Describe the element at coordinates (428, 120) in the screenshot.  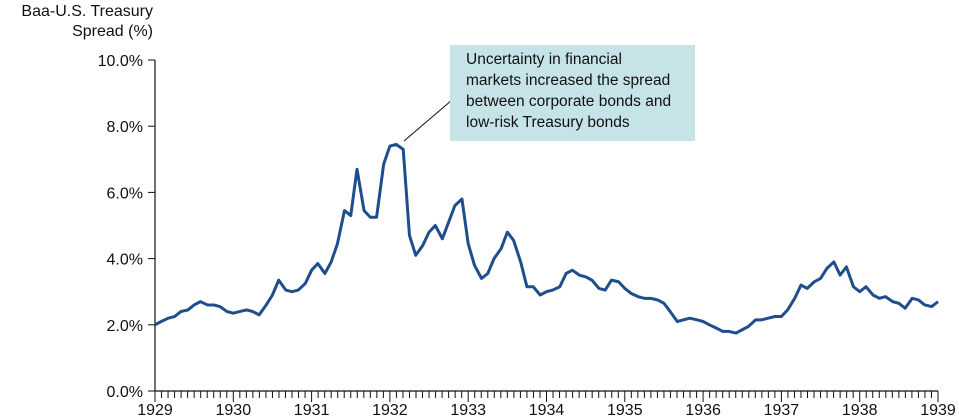
I see `annotation-pointer` at that location.